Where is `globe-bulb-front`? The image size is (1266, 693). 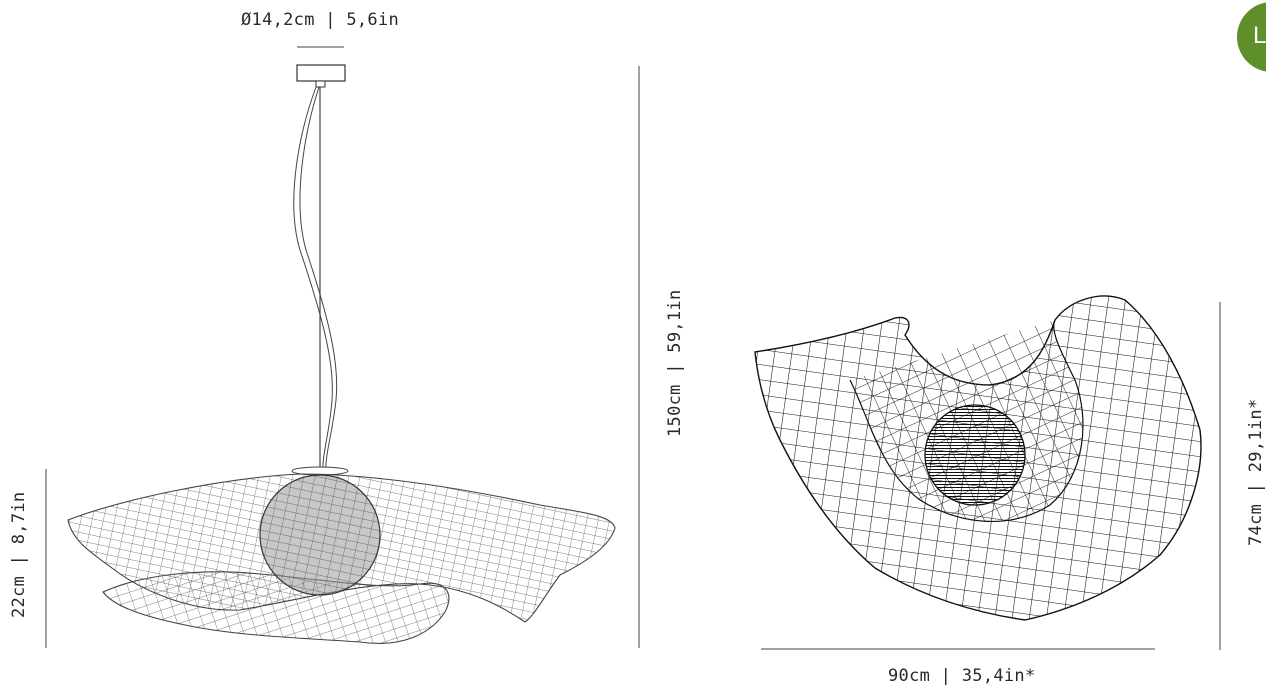 globe-bulb-front is located at coordinates (975, 455).